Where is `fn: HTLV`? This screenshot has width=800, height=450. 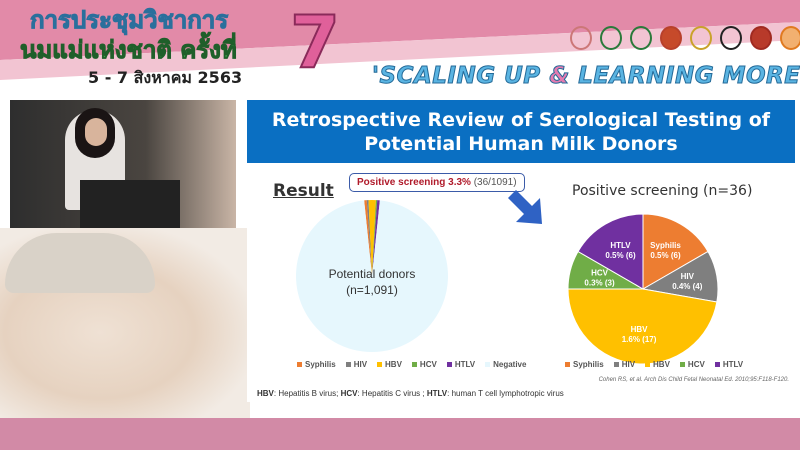 fn: HTLV is located at coordinates (437, 393).